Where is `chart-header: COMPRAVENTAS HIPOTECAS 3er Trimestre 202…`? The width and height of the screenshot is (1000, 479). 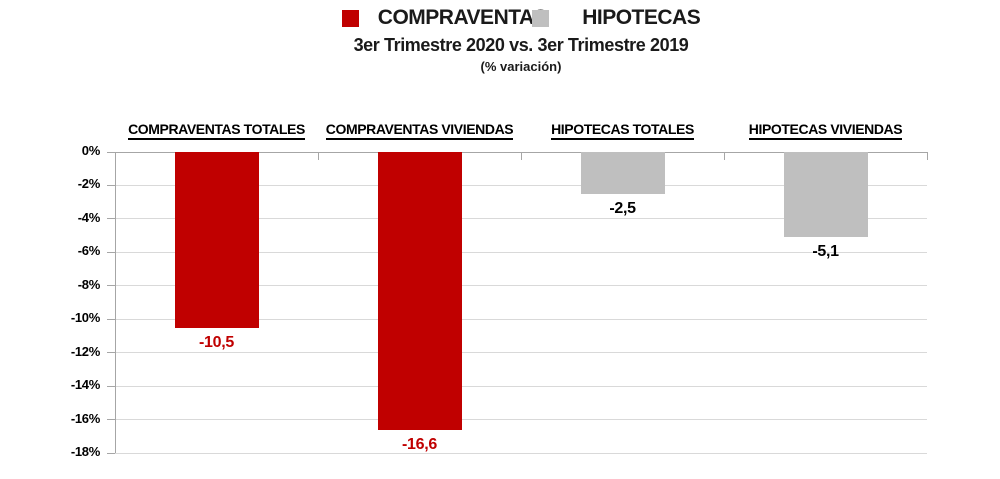
chart-header: COMPRAVENTAS HIPOTECAS 3er Trimestre 202… is located at coordinates (521, 40).